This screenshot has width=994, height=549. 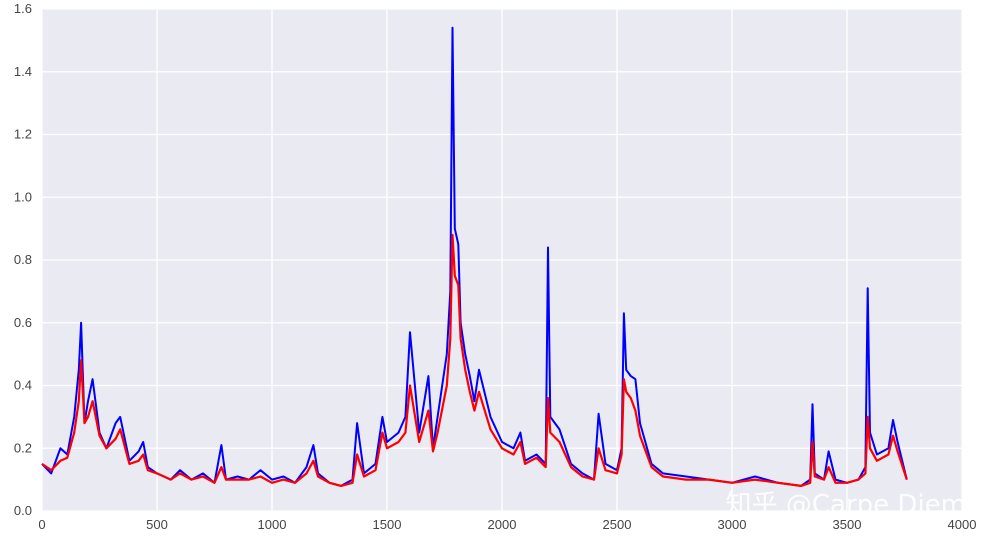 What do you see at coordinates (41, 524) in the screenshot?
I see `x-tick-label: 0` at bounding box center [41, 524].